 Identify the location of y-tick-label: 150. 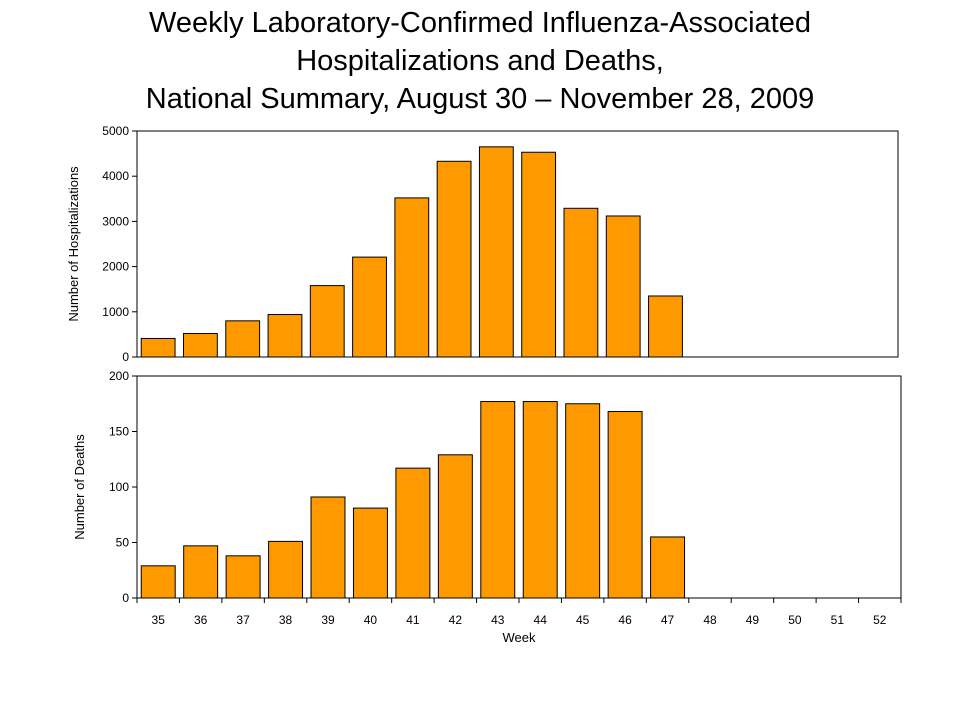
(119, 432).